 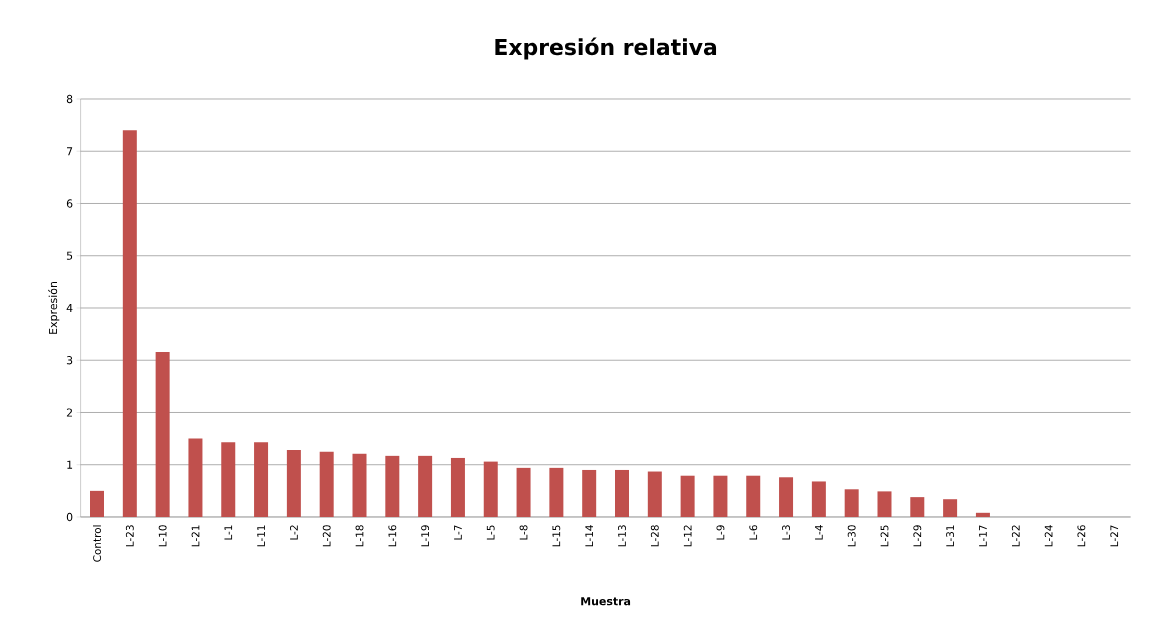 I want to click on x-tick-label: L-31, so click(x=950, y=536).